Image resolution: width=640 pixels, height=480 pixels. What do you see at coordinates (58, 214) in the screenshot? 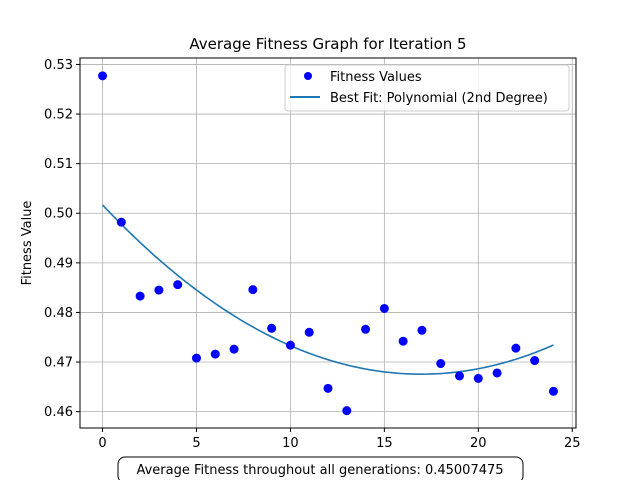
I see `y-tick-label: 0.50` at bounding box center [58, 214].